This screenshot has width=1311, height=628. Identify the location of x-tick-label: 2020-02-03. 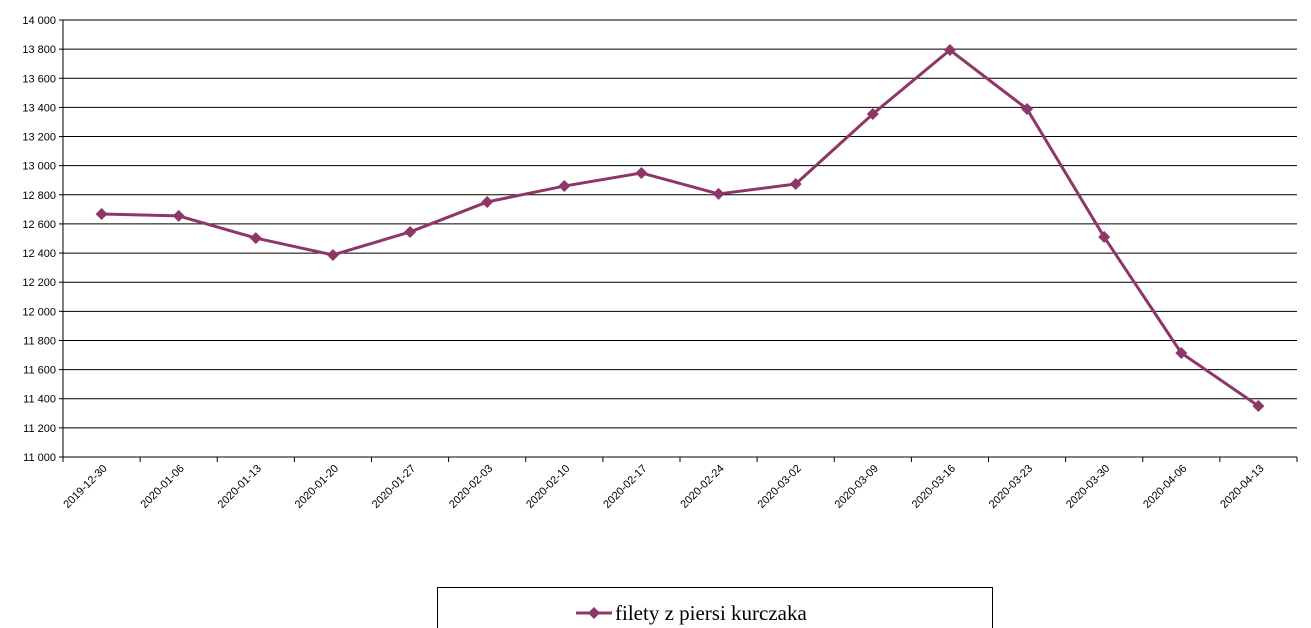
(471, 487).